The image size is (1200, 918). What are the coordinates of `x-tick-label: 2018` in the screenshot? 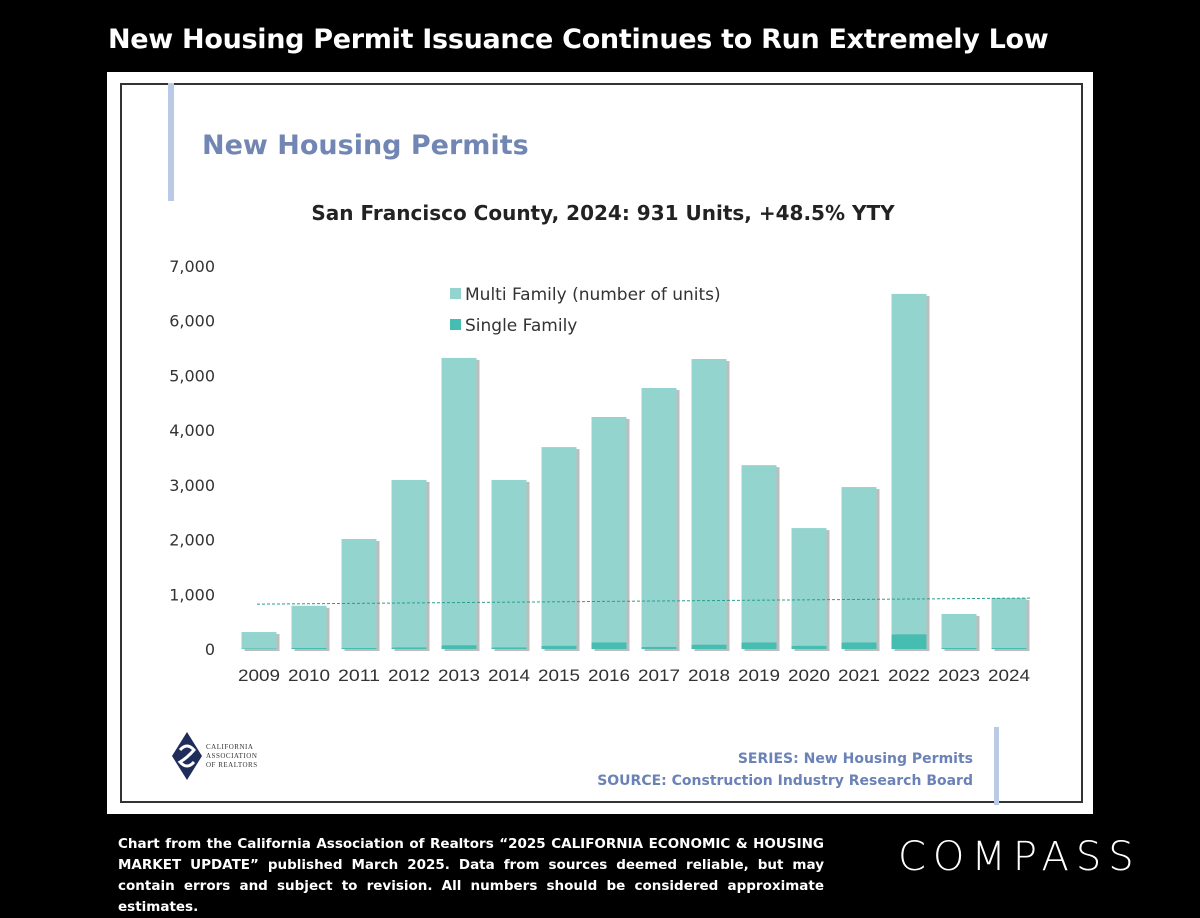 It's located at (709, 675).